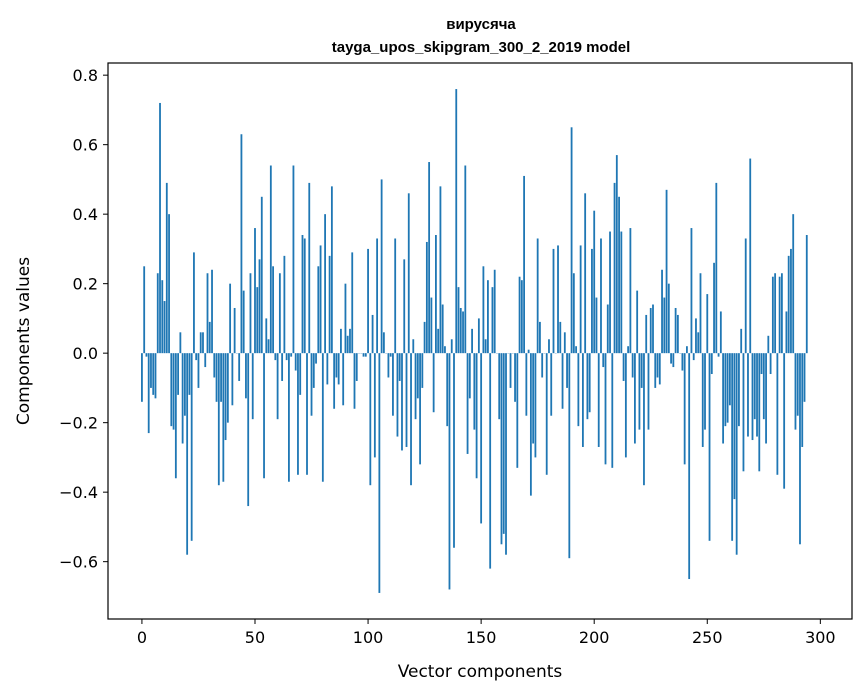 The image size is (867, 696). I want to click on y-axis-label: Components values, so click(24, 341).